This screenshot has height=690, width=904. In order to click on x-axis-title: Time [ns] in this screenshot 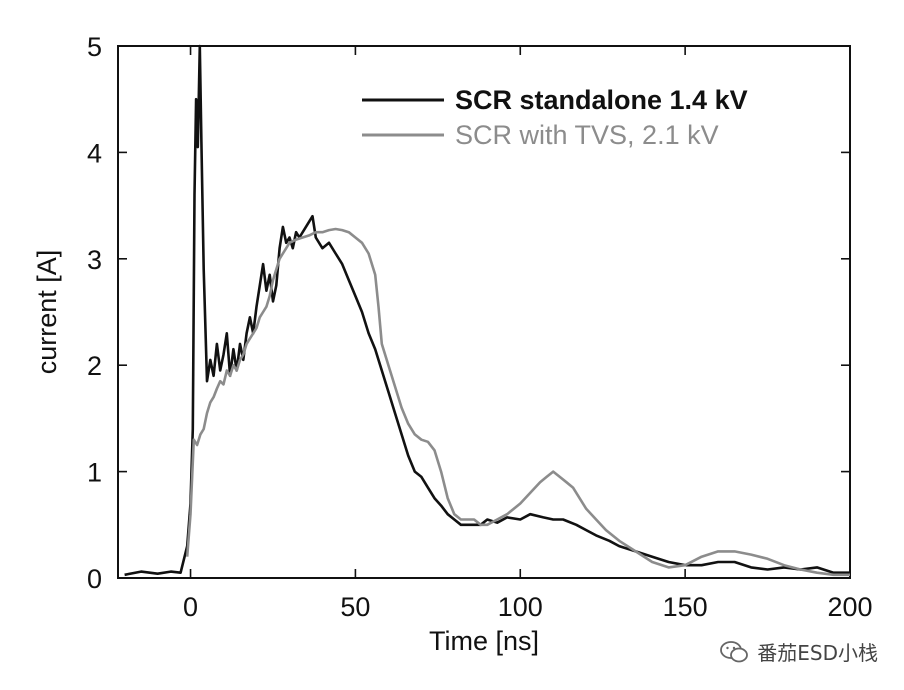, I will do `click(484, 641)`.